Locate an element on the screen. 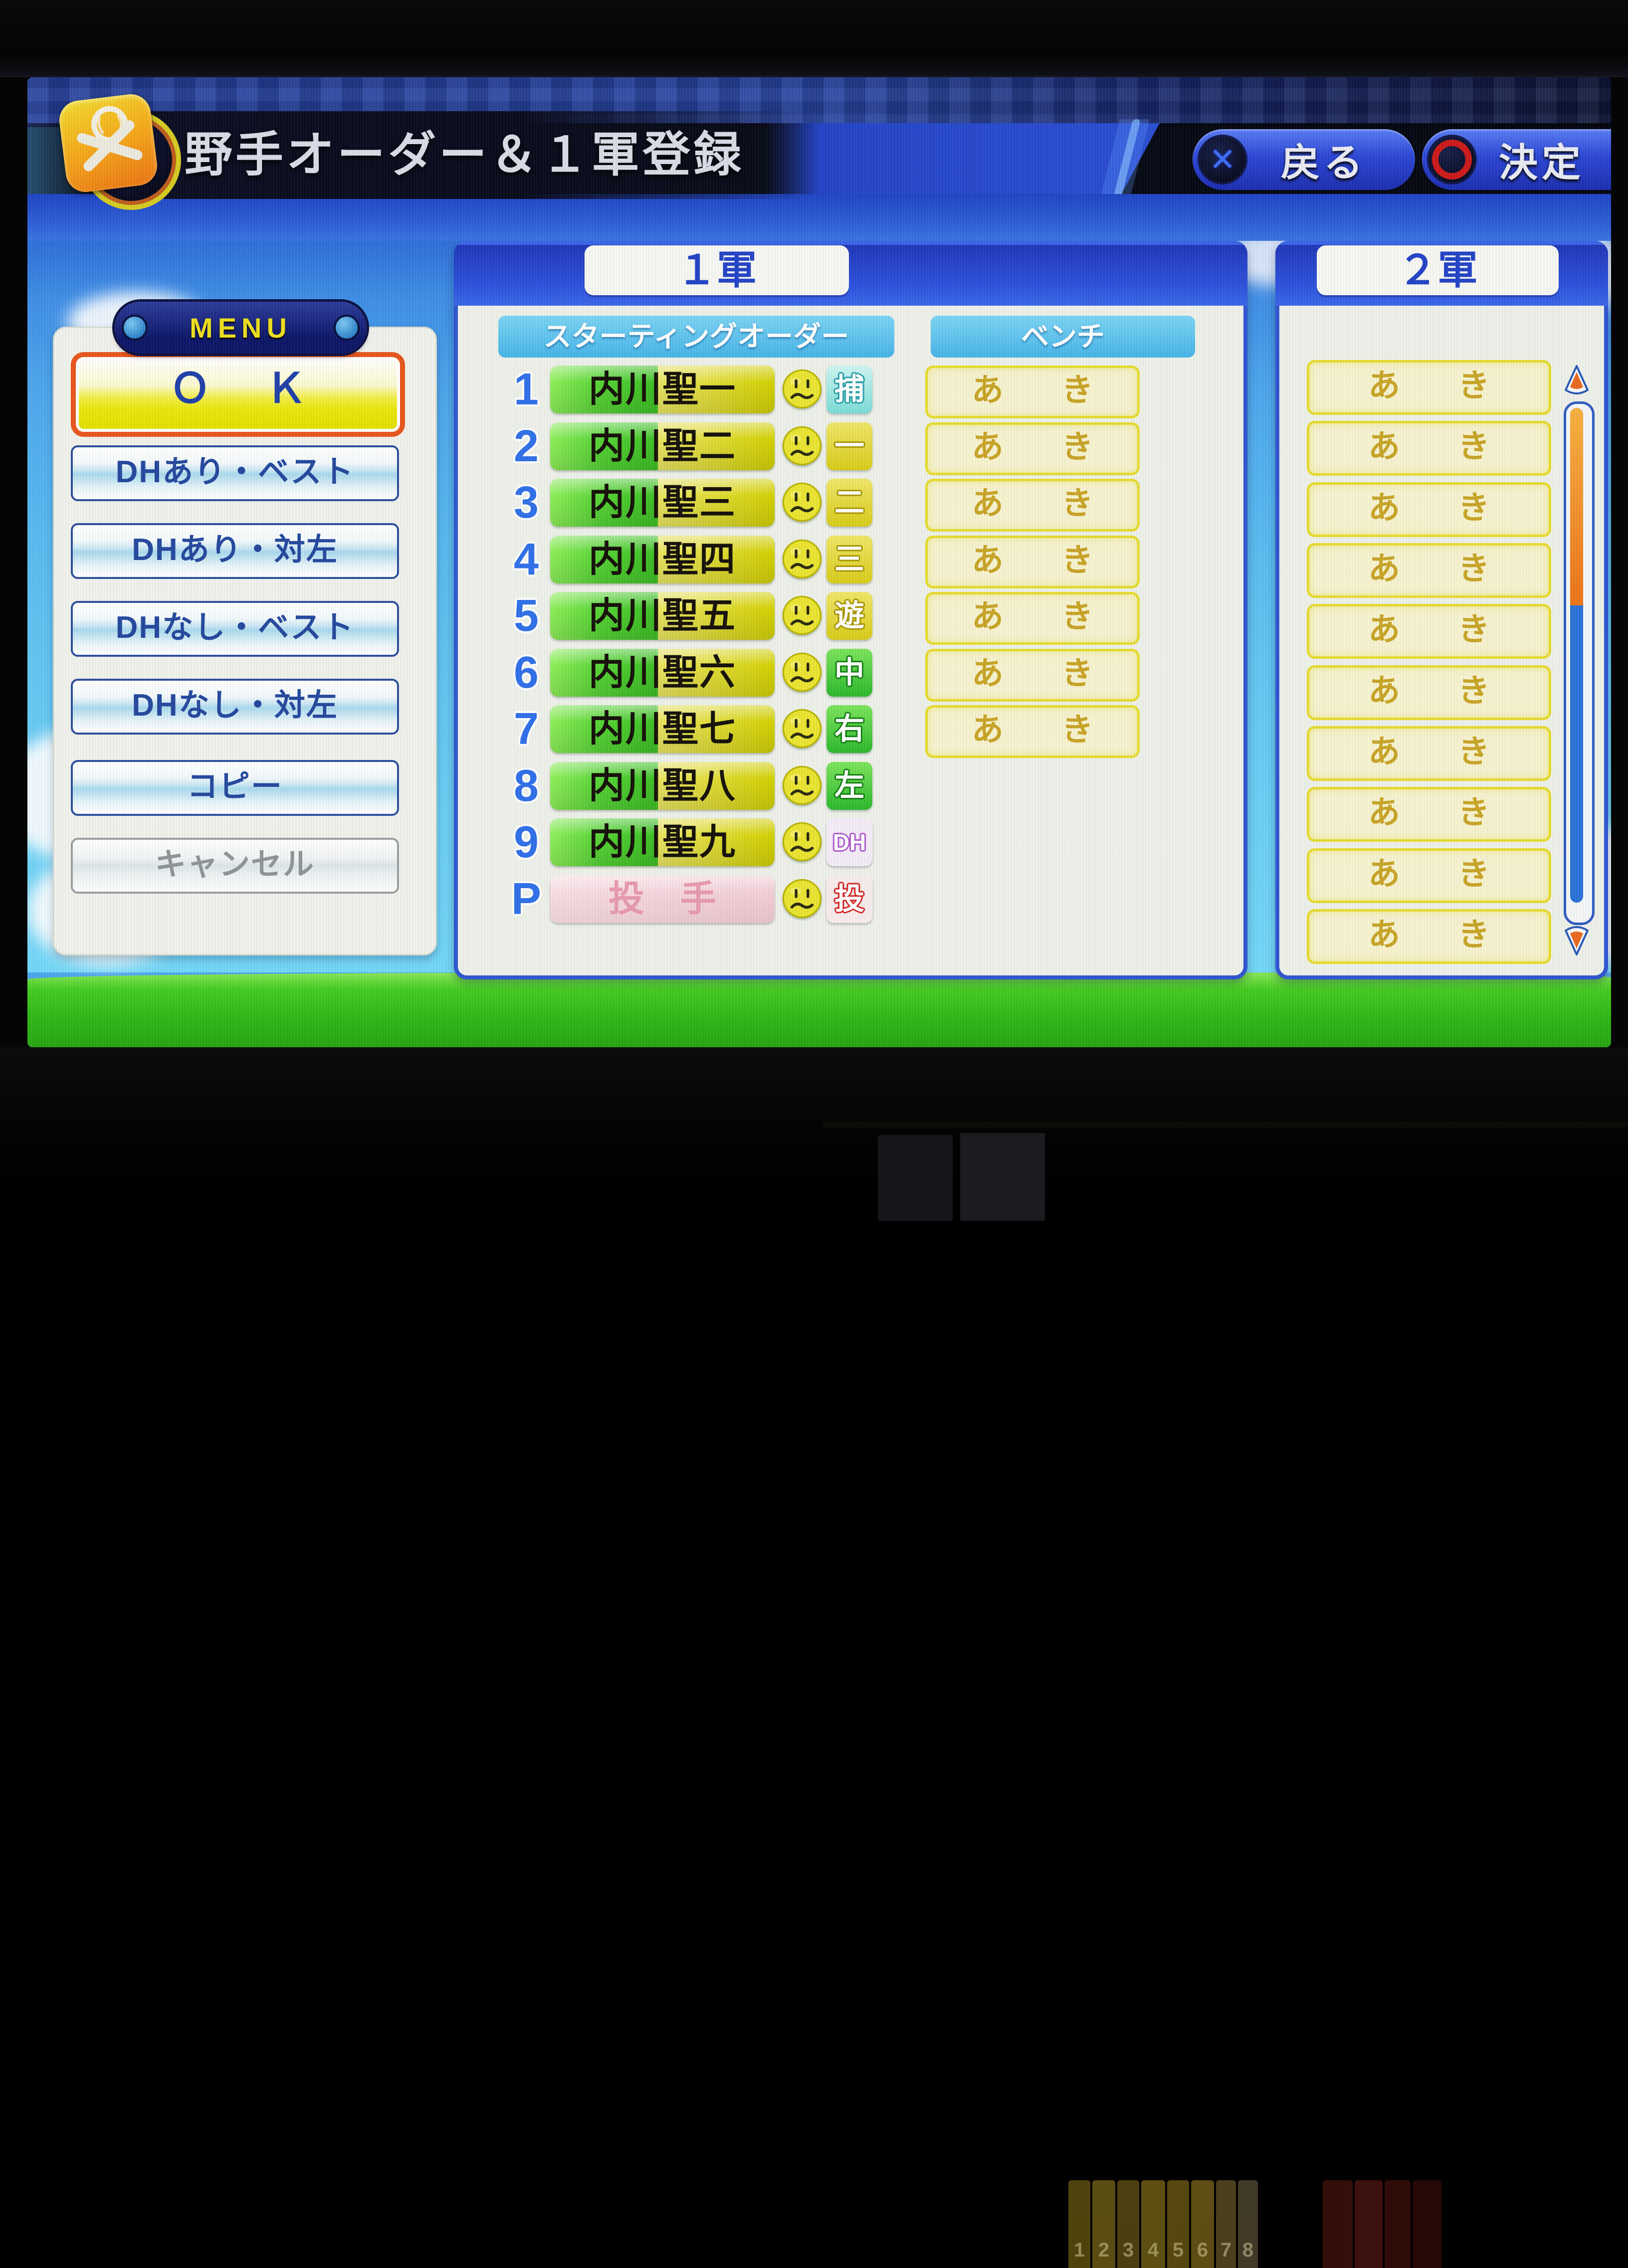 The width and height of the screenshot is (1628, 2268). player-name-plate: 内川聖三 is located at coordinates (663, 503).